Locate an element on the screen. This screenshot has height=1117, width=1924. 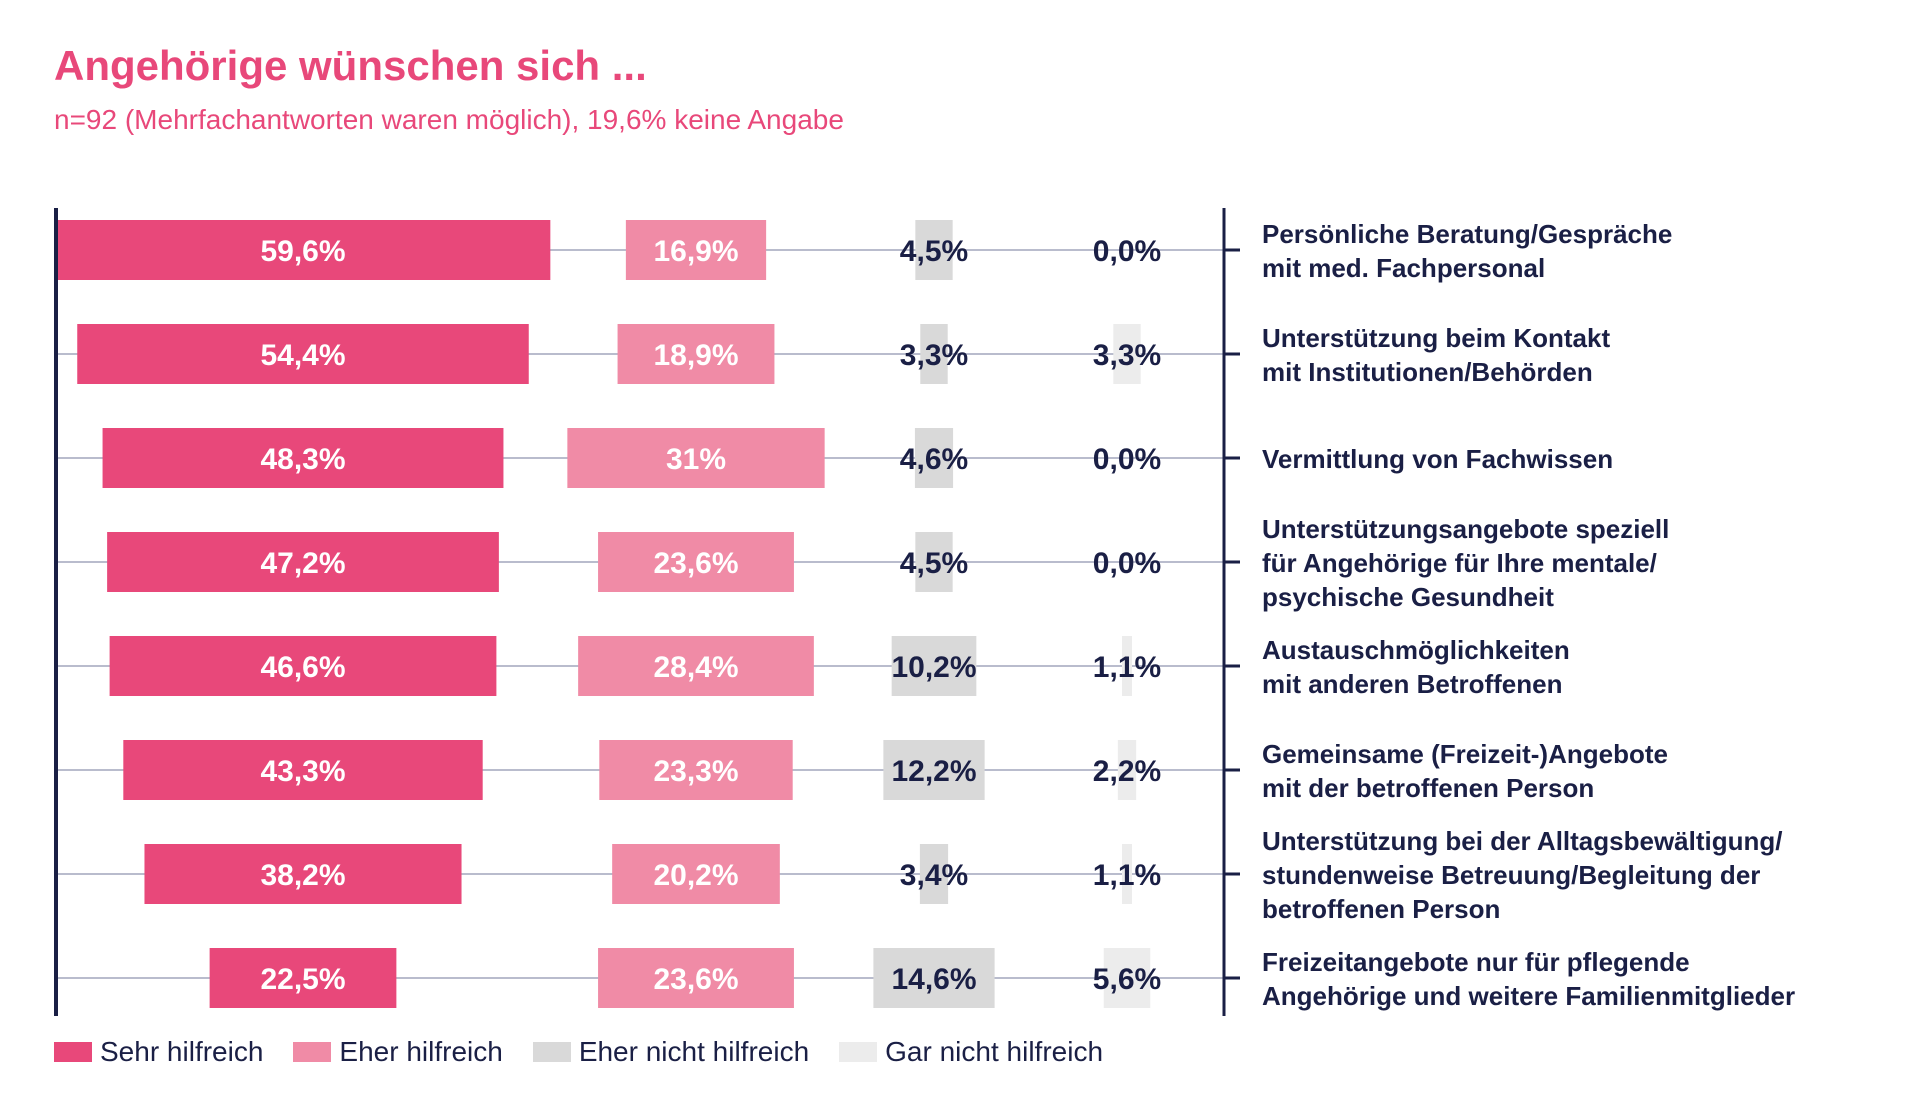
value-label-sehr-hilfreich: 59,6% is located at coordinates (302, 251).